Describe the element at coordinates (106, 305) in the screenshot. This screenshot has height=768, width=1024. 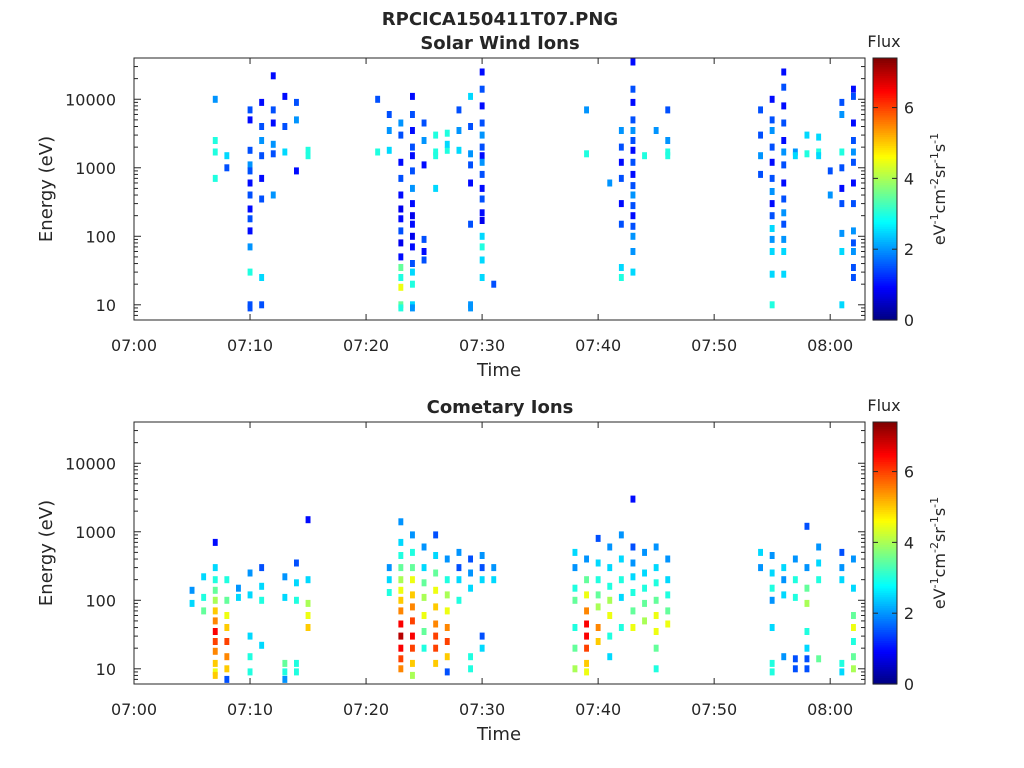
I see `y-tick-label: 10` at that location.